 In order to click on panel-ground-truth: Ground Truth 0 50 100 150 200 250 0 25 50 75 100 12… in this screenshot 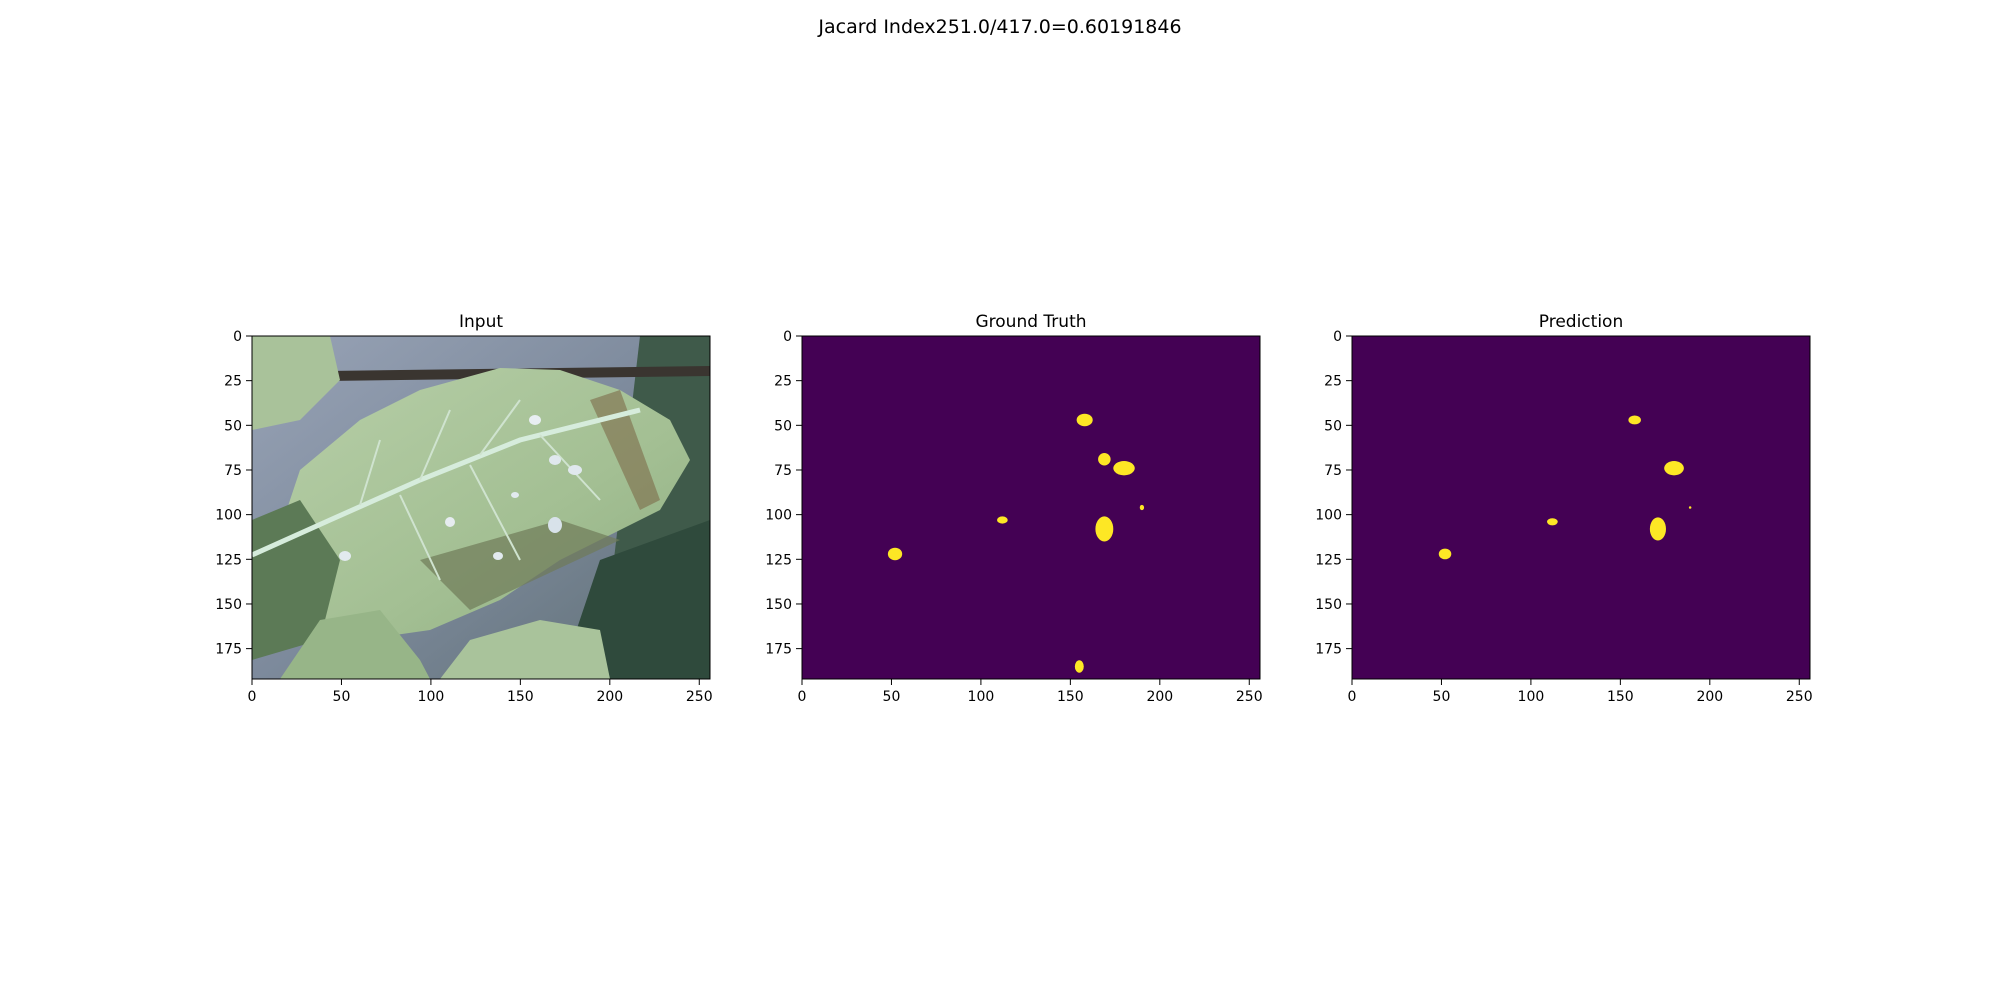, I will do `click(1013, 508)`.